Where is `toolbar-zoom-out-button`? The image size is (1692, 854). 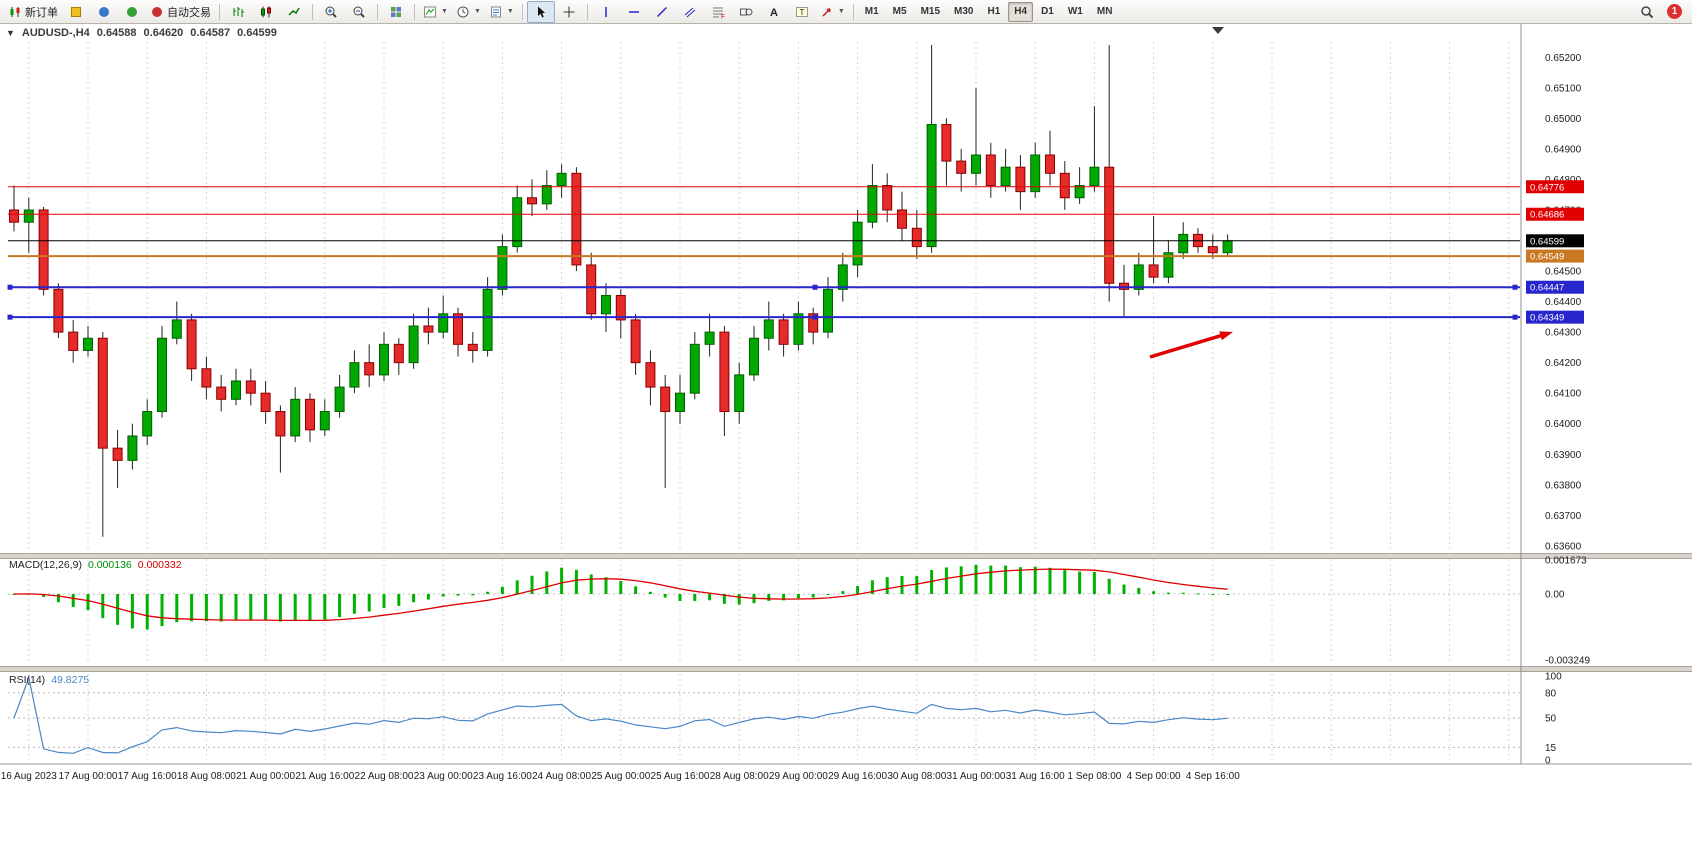
toolbar-zoom-out-button is located at coordinates (359, 12).